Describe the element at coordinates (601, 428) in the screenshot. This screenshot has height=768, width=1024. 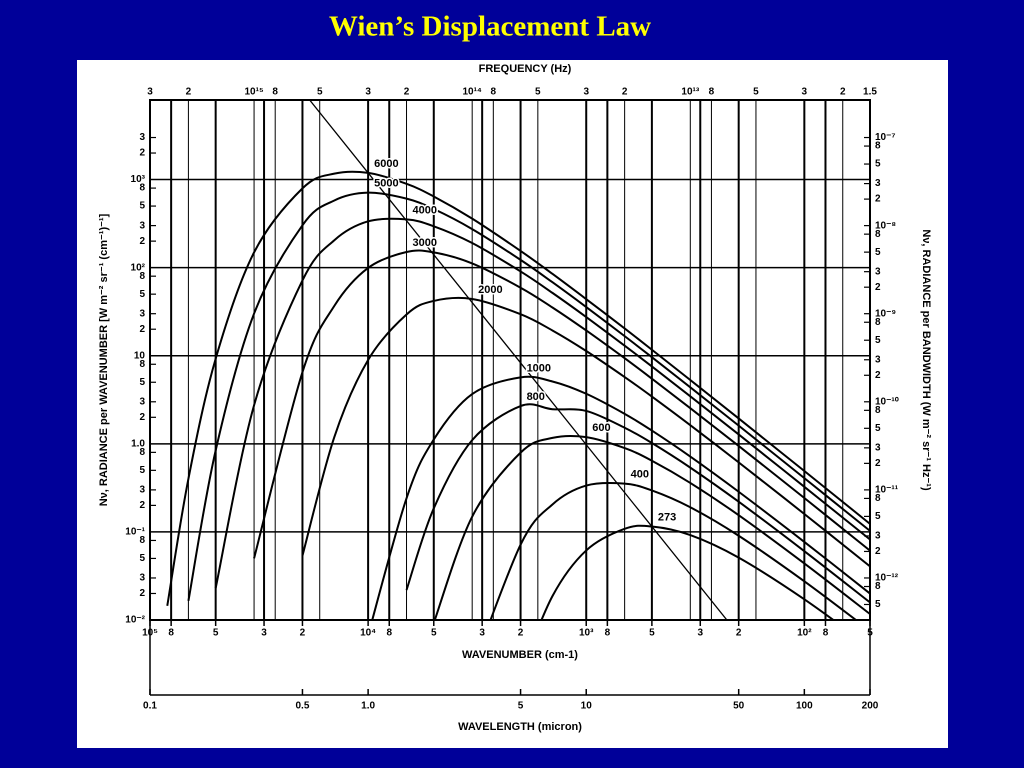
I see `series-label: 600` at that location.